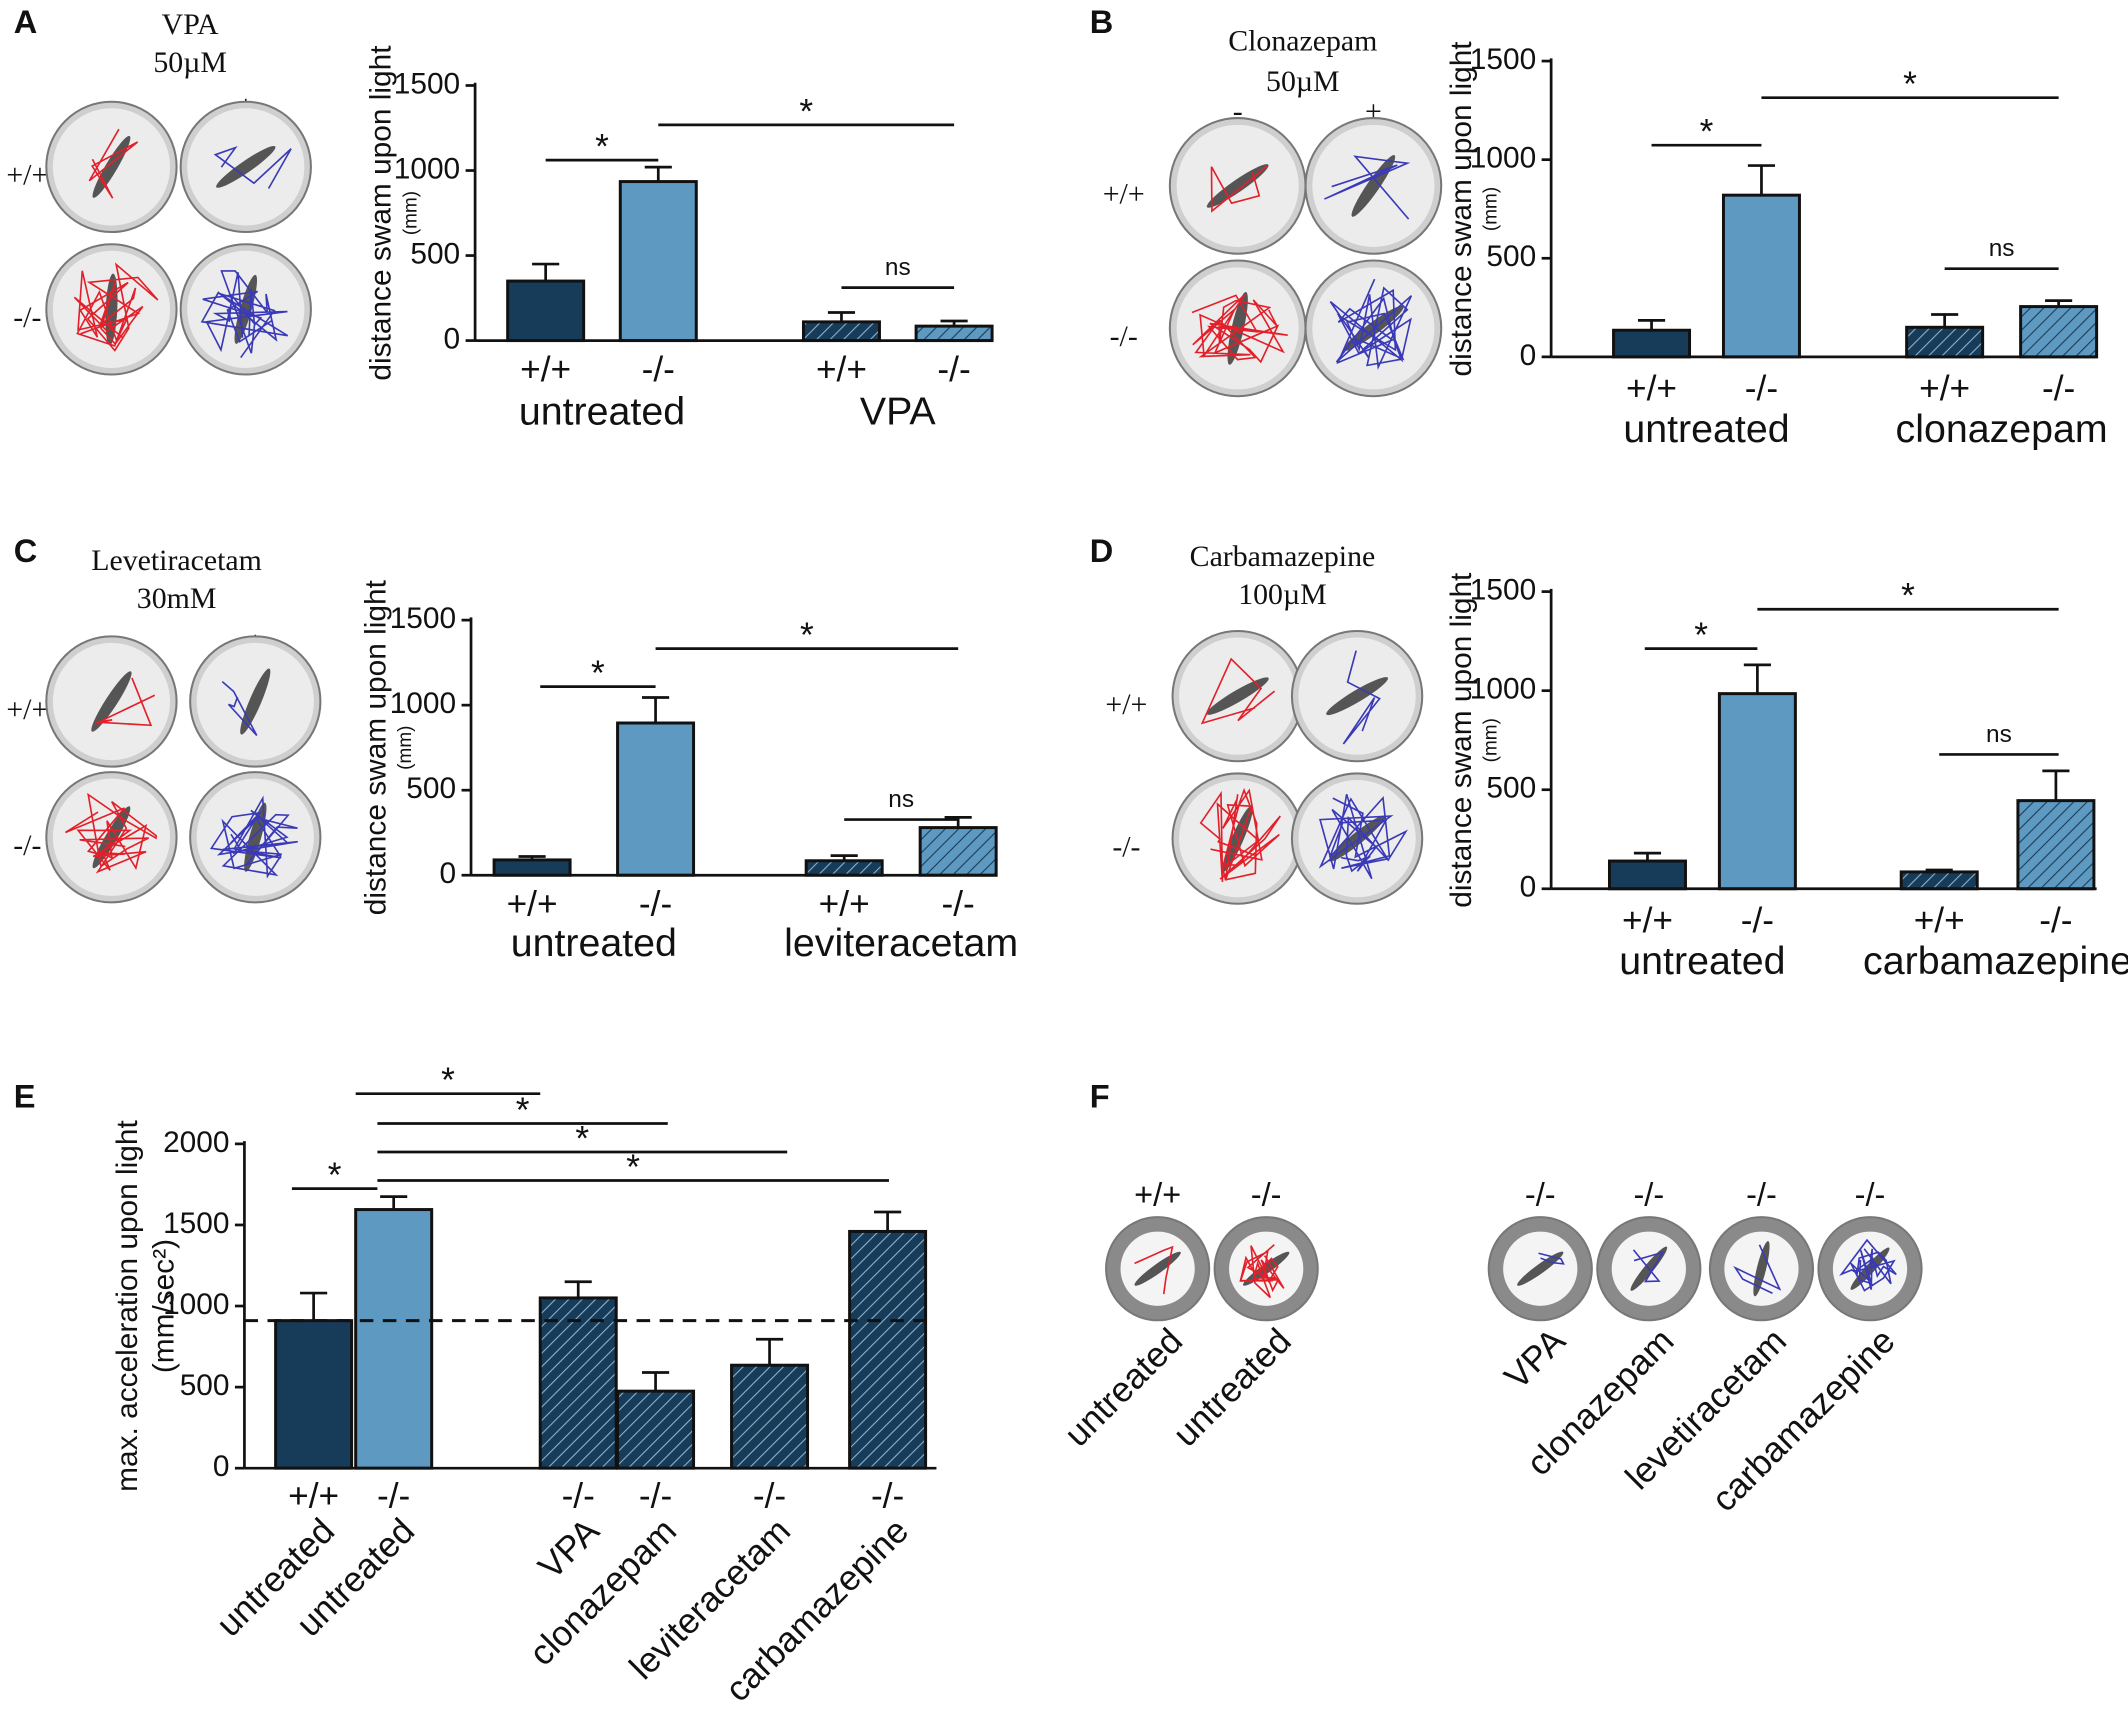  I want to click on group-label: clonazepam, so click(2002, 429).